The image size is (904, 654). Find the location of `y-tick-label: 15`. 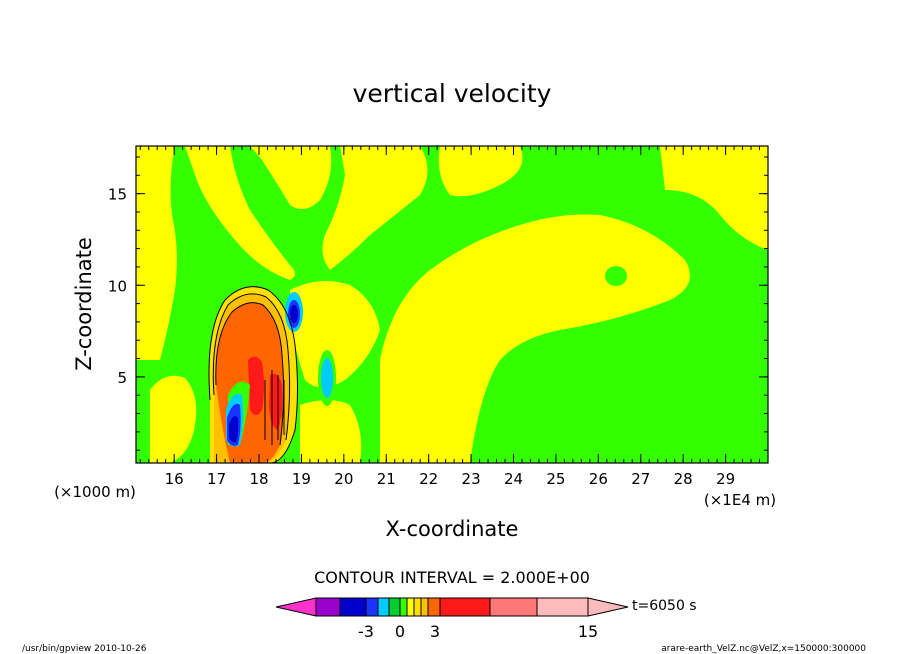

y-tick-label: 15 is located at coordinates (117, 195).